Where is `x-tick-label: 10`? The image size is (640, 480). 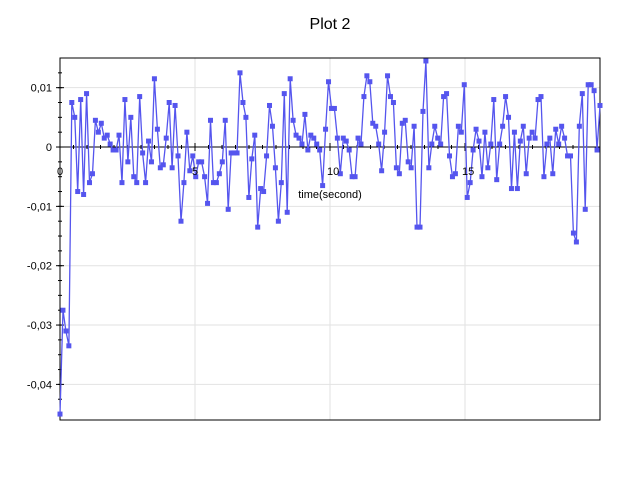
x-tick-label: 10 is located at coordinates (333, 172).